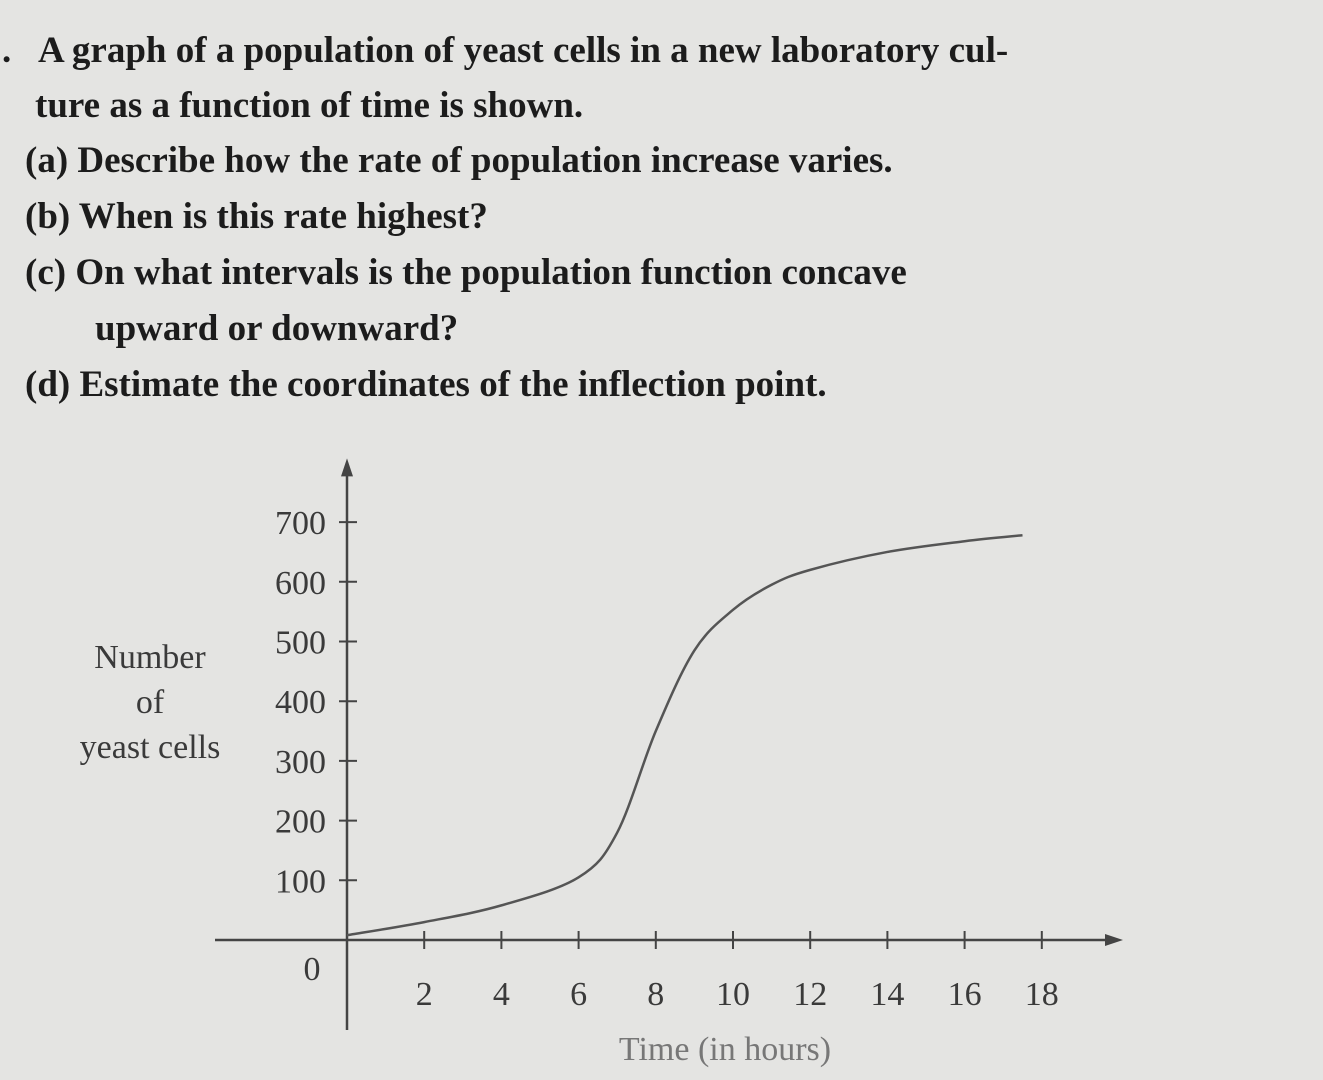  What do you see at coordinates (810, 994) in the screenshot?
I see `x-tick-label: 12` at bounding box center [810, 994].